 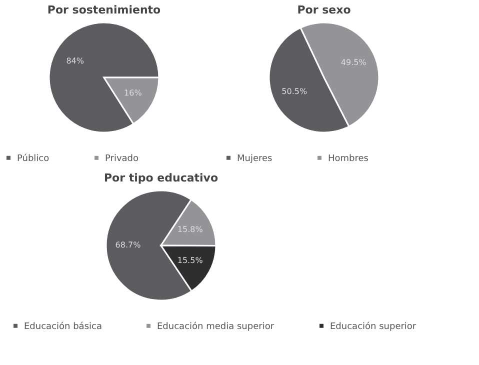 I want to click on chart-title: Por tipo educativo, so click(x=161, y=178).